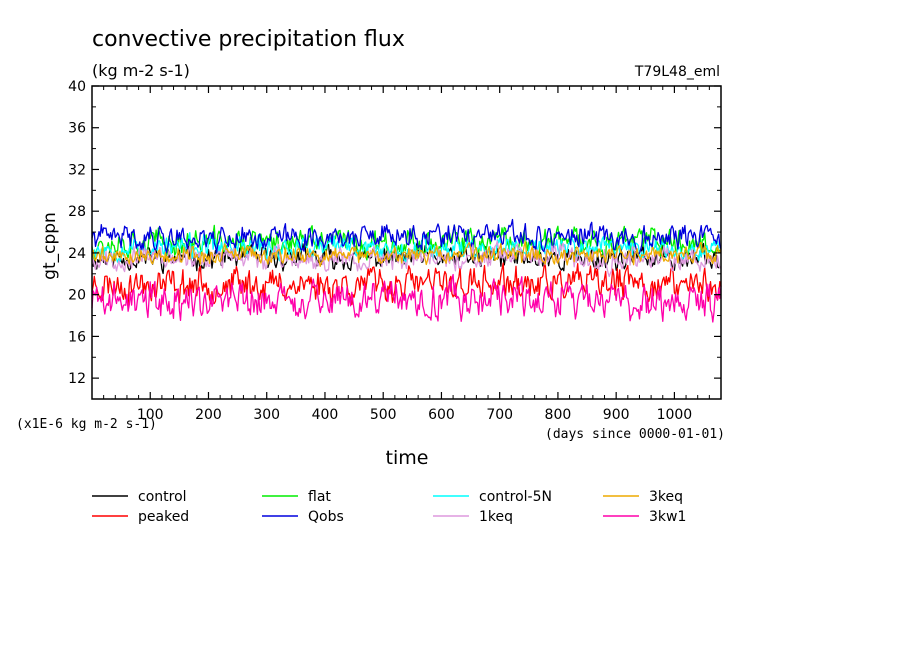 Image resolution: width=904 pixels, height=654 pixels. I want to click on legend-label-control: control, so click(162, 497).